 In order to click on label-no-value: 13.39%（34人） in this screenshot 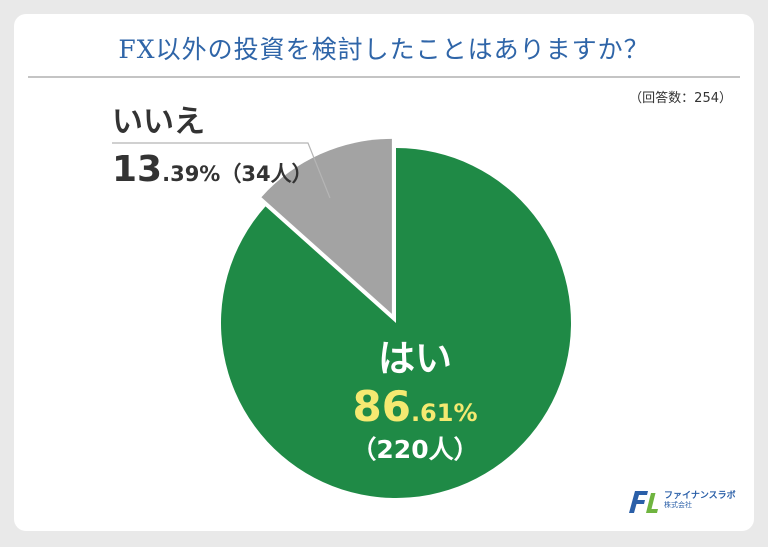, I will do `click(212, 169)`.